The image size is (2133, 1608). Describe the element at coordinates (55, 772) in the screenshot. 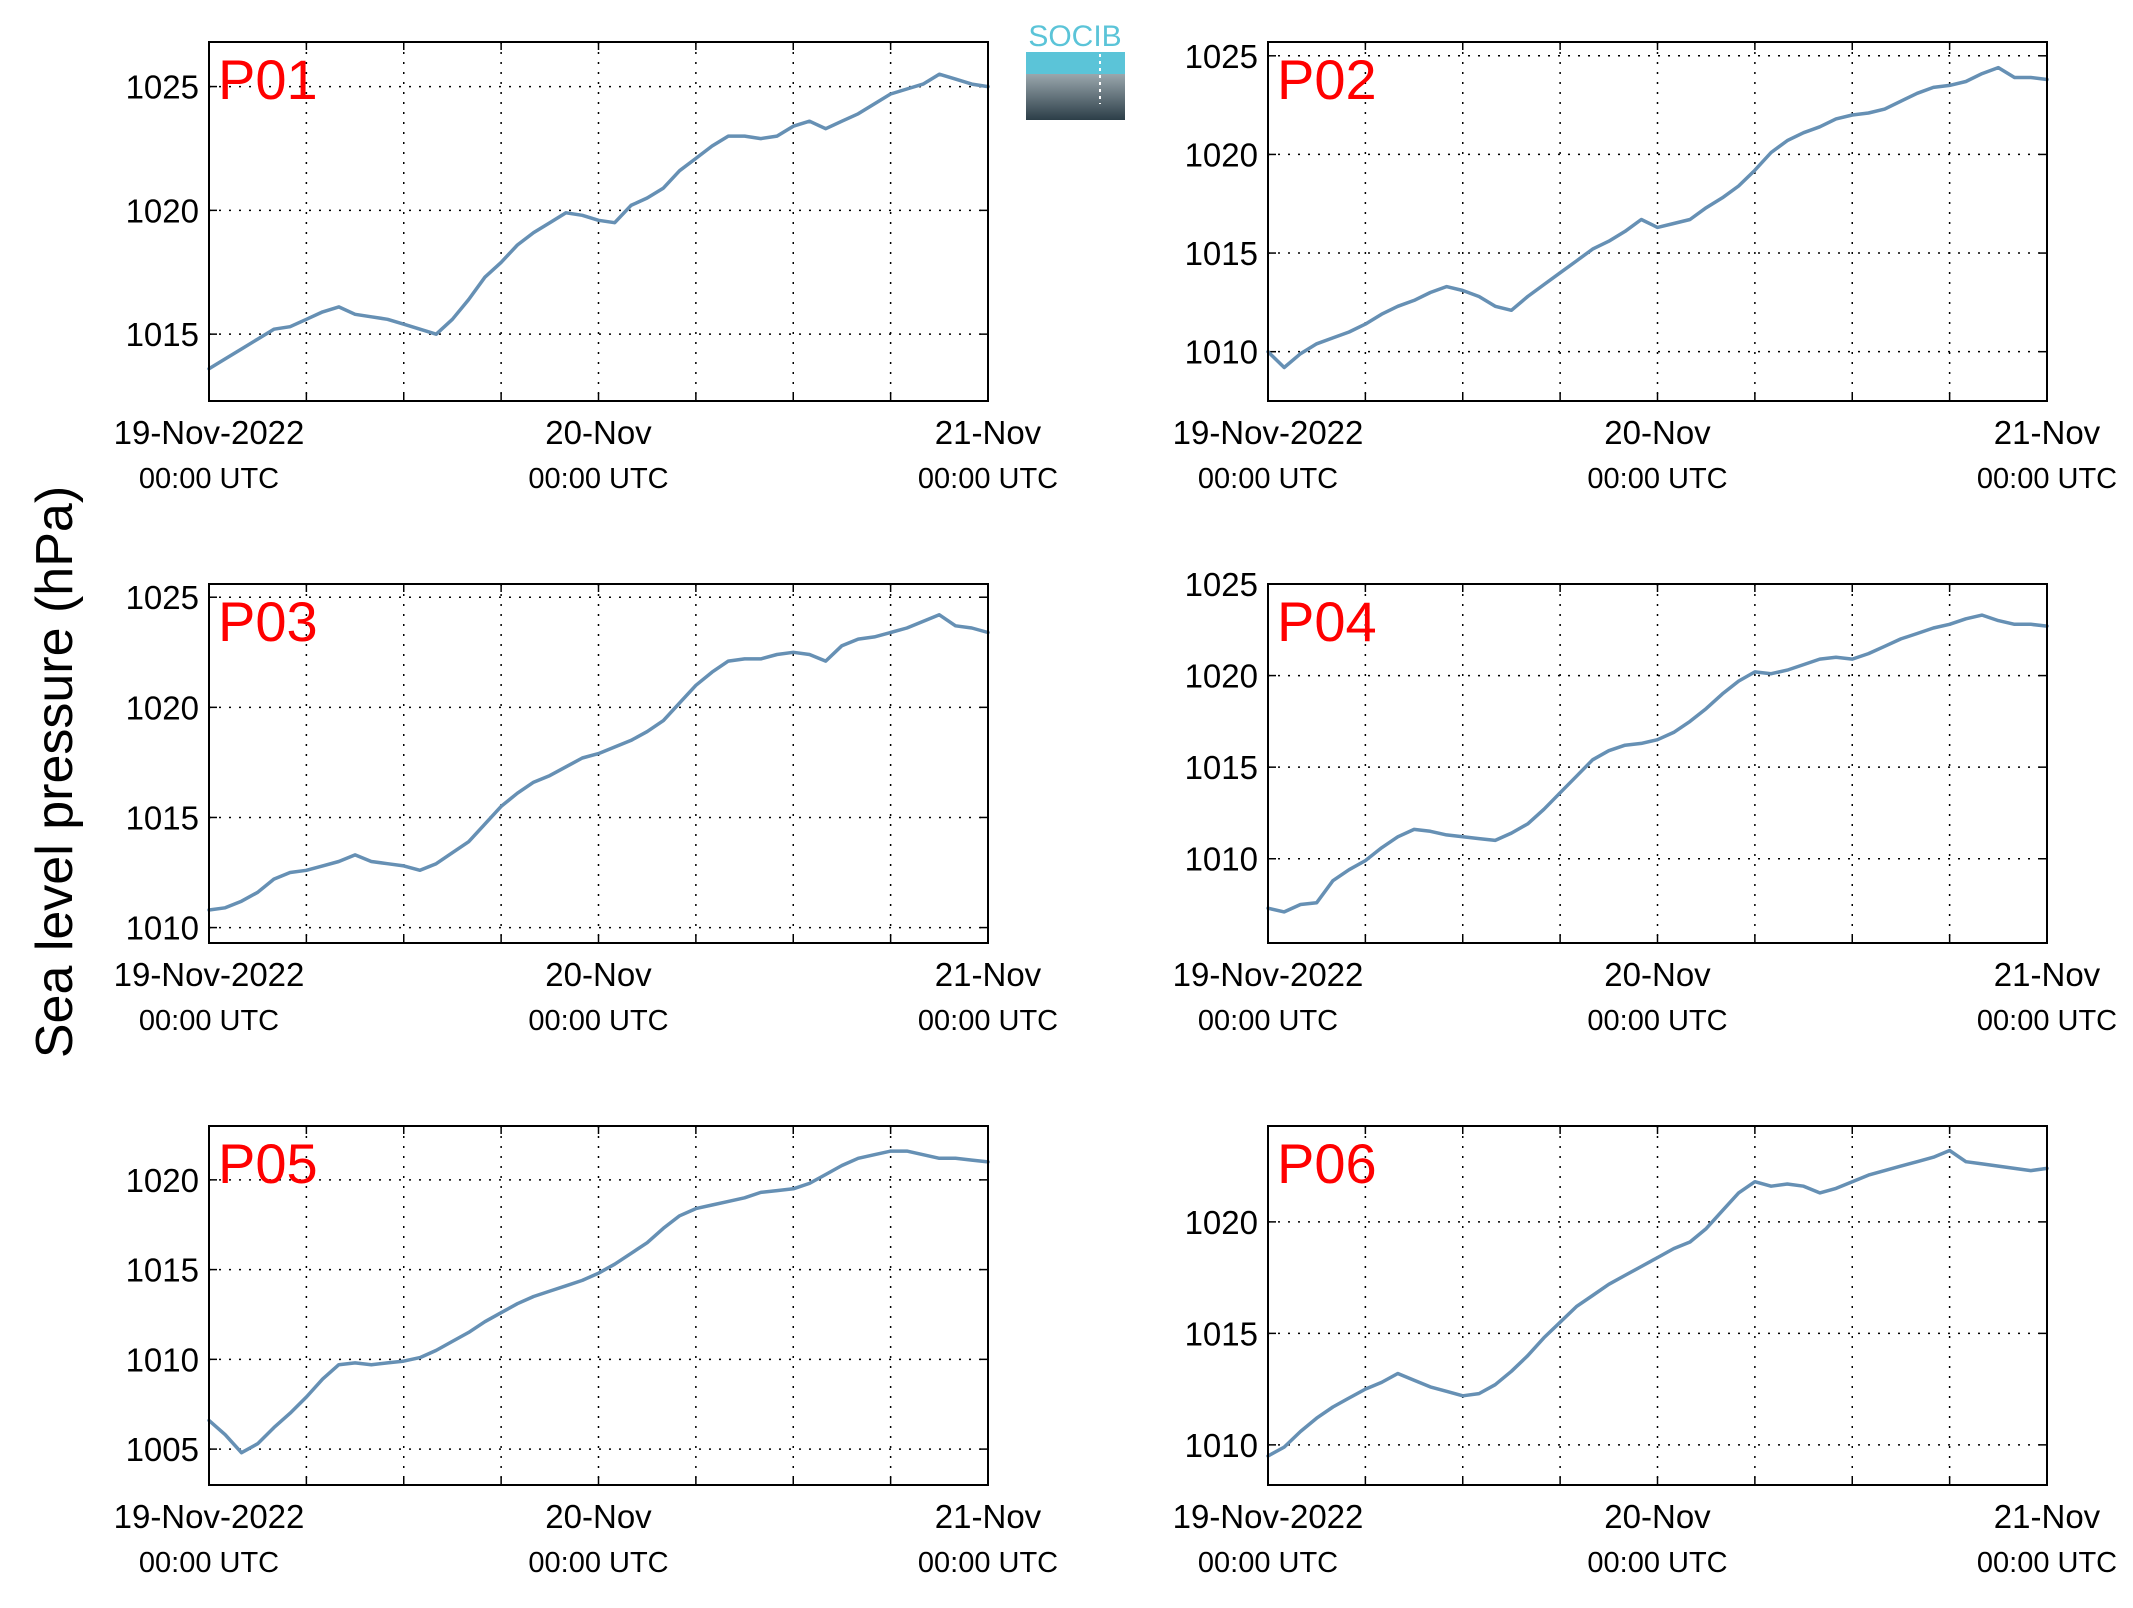

I see `y-axis-label: Sea level pressure (hPa)` at that location.